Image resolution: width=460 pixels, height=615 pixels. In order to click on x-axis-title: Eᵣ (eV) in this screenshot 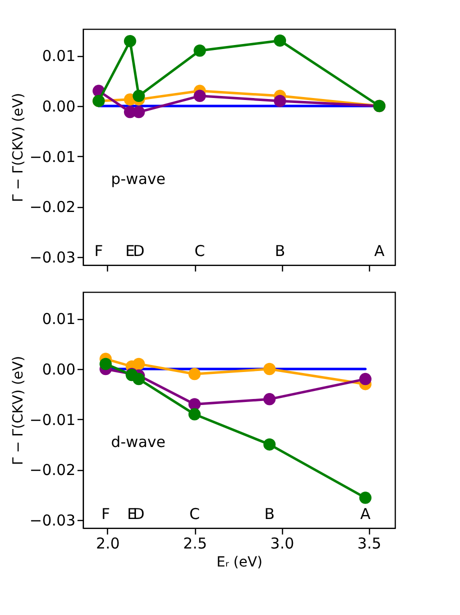, I will do `click(239, 562)`.